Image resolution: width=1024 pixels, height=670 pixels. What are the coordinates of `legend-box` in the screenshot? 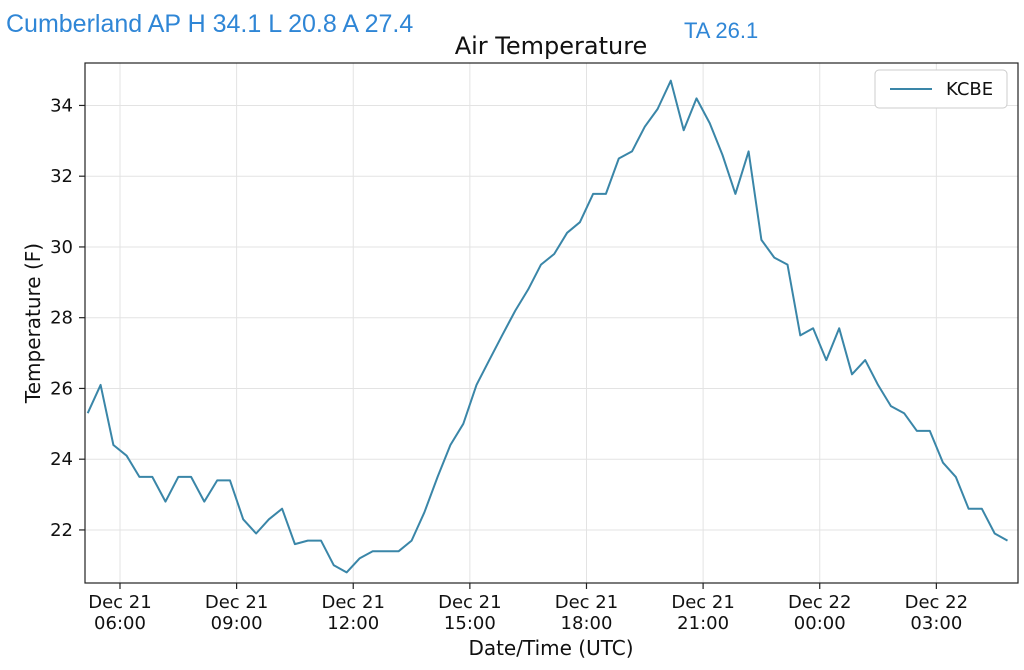 It's located at (941, 89).